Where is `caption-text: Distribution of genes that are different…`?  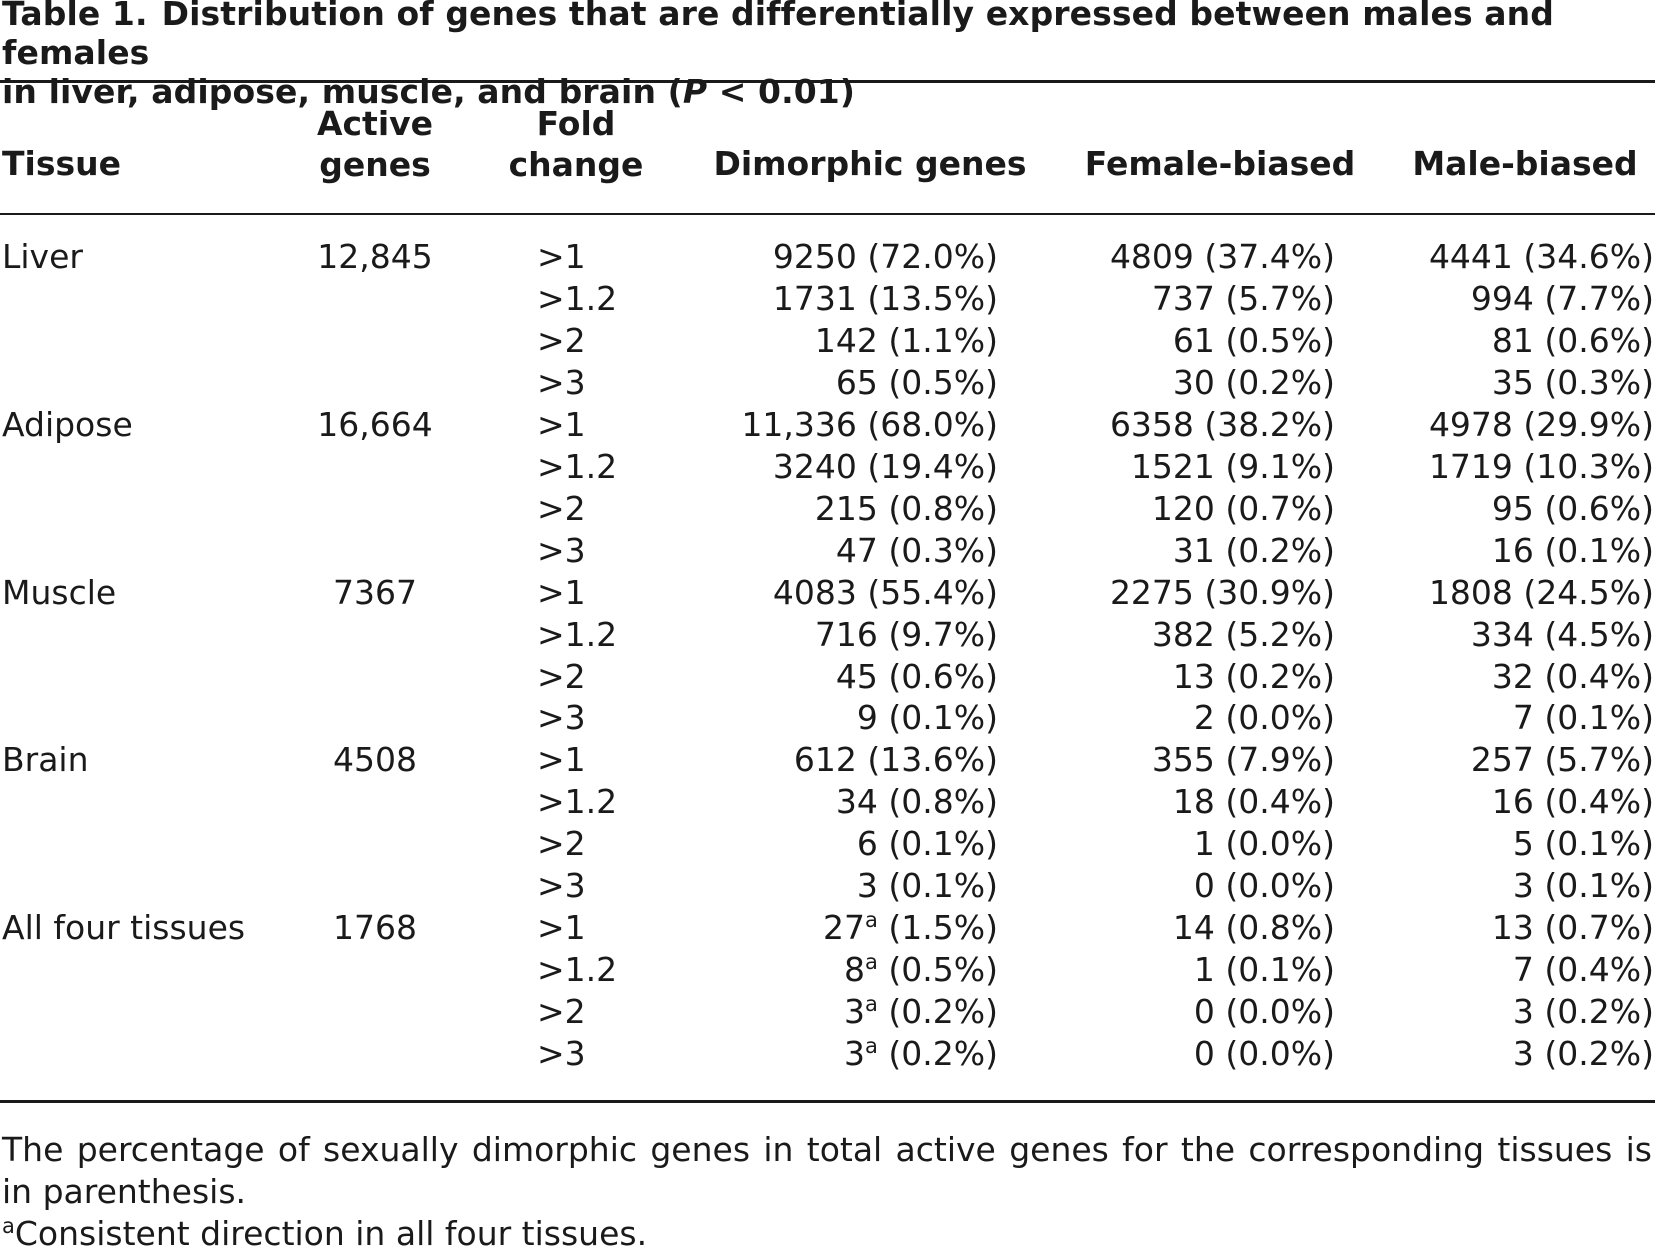 caption-text: Distribution of genes that are different… is located at coordinates (778, 36).